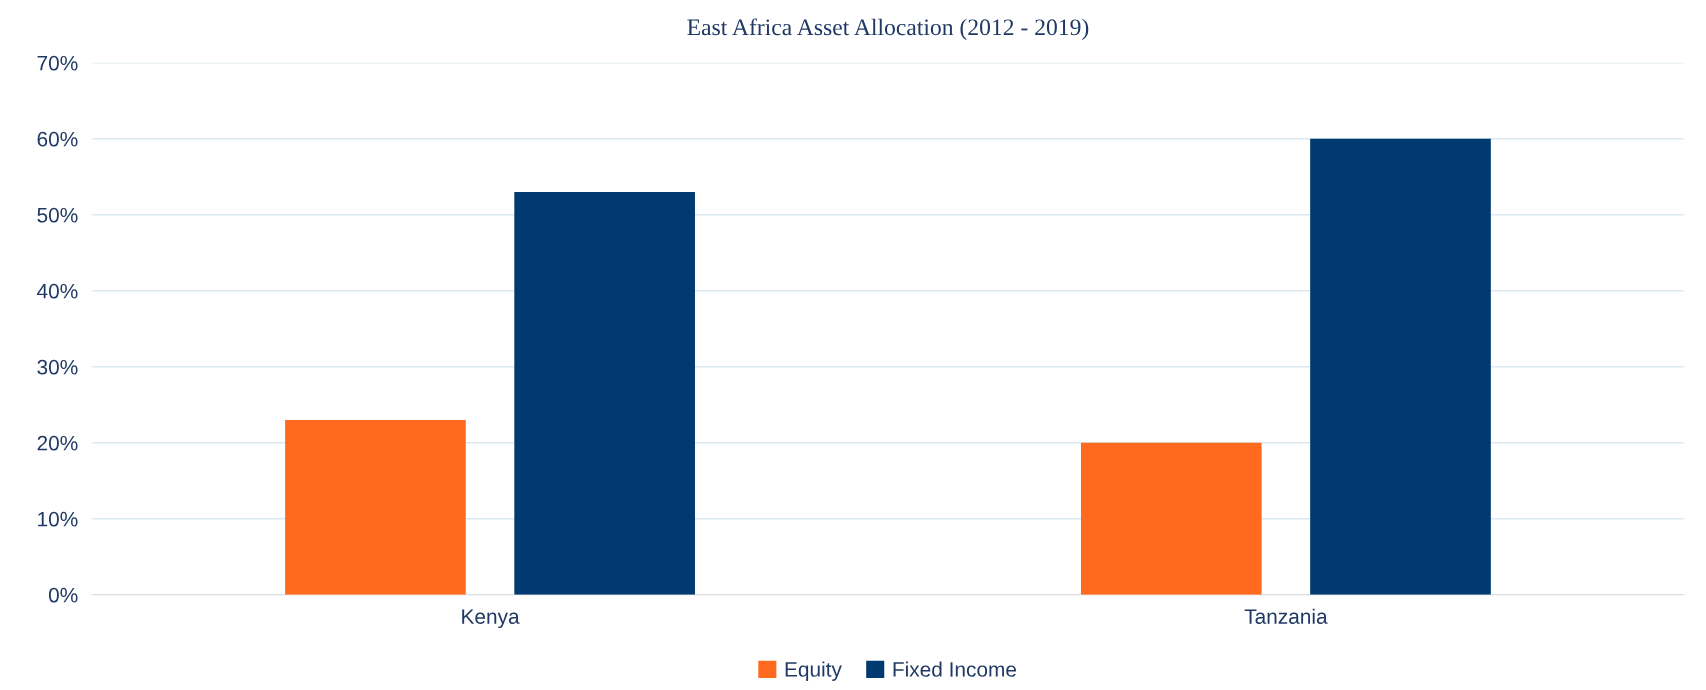 The image size is (1706, 690). Describe the element at coordinates (58, 519) in the screenshot. I see `y-tick-label: 10%` at that location.